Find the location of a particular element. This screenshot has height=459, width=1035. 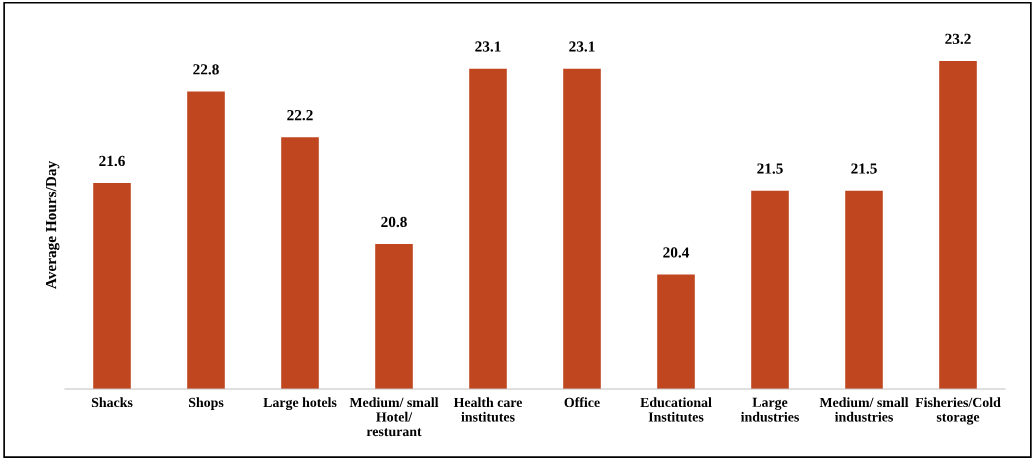

data-label: 21.6 is located at coordinates (112, 161).